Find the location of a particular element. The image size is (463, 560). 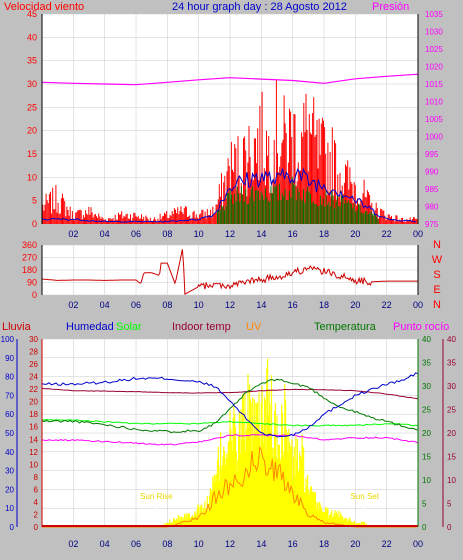

humedad-tick-label: 6 is located at coordinates (36, 489).